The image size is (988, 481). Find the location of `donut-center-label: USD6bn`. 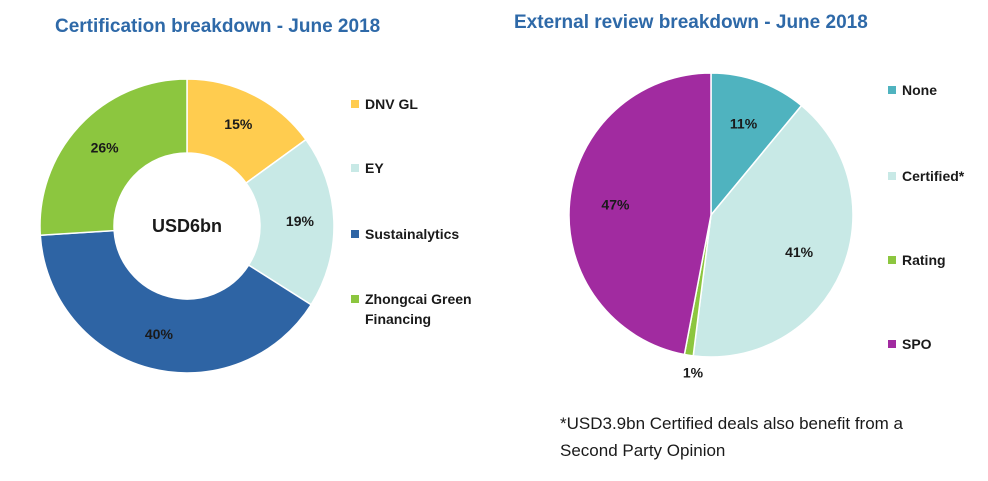

donut-center-label: USD6bn is located at coordinates (187, 226).